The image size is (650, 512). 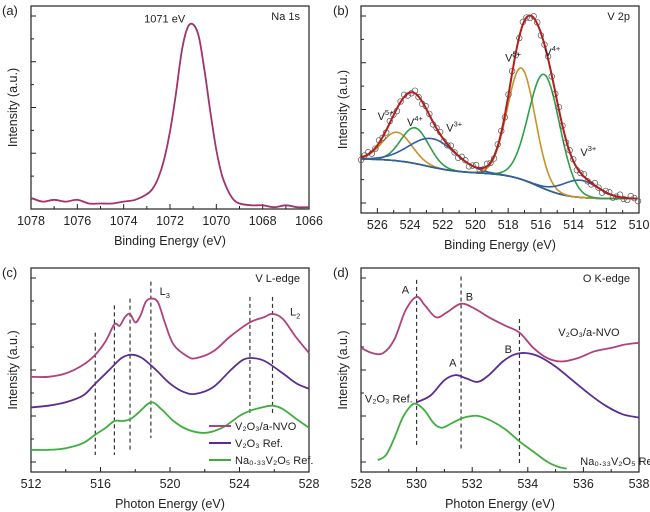 I want to click on legend-label: Na₀.₃₃V₂O₅ Ref., so click(x=274, y=461).